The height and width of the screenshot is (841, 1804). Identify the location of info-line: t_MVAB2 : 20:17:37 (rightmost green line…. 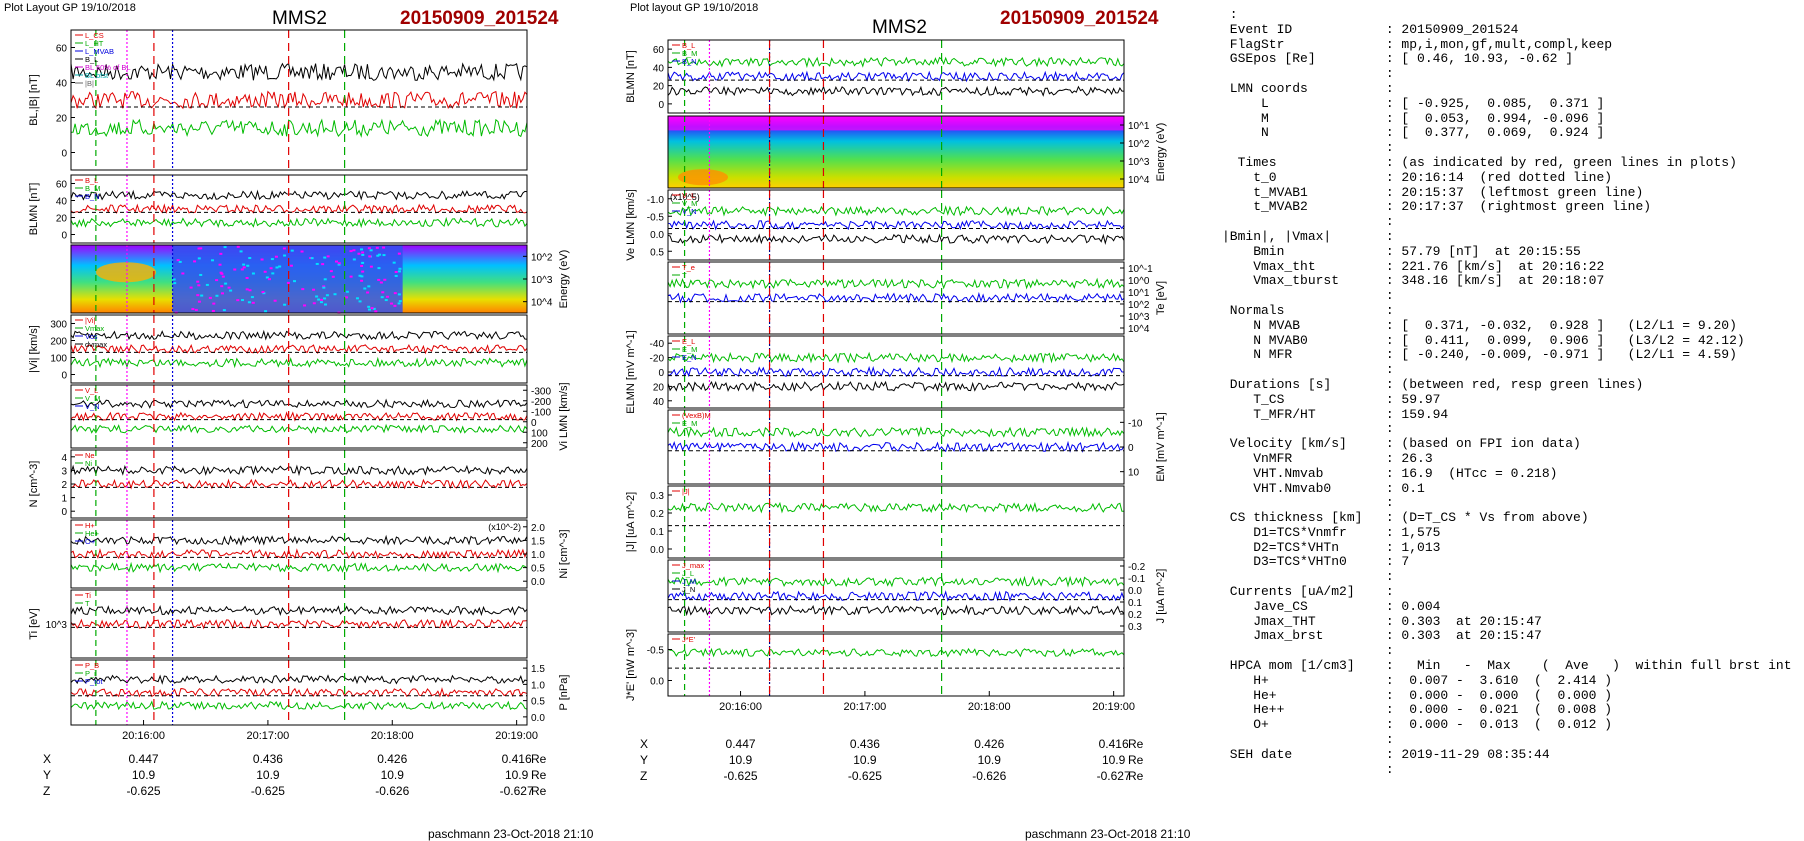
(1452, 207).